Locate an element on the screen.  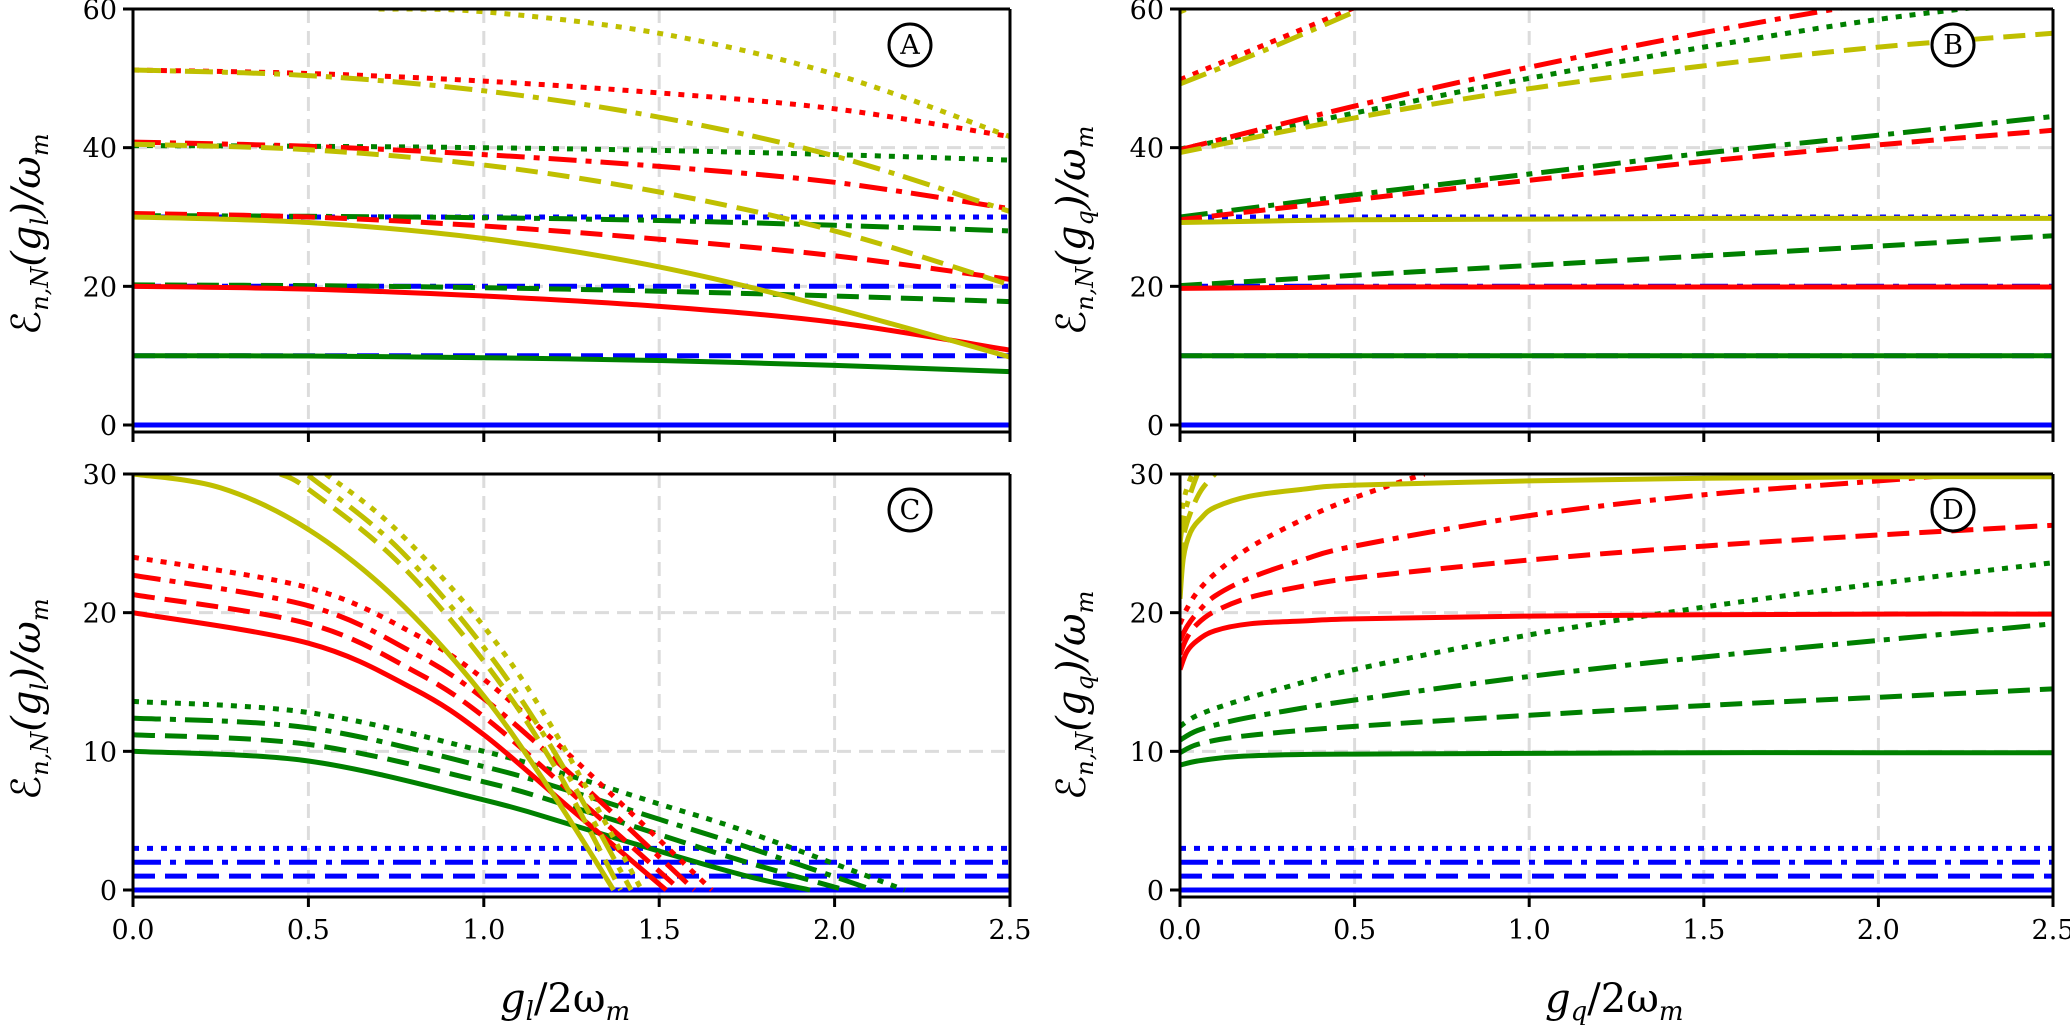
y-axis-title-c: ℰn,N(gl)/ωm is located at coordinates (29, 699).